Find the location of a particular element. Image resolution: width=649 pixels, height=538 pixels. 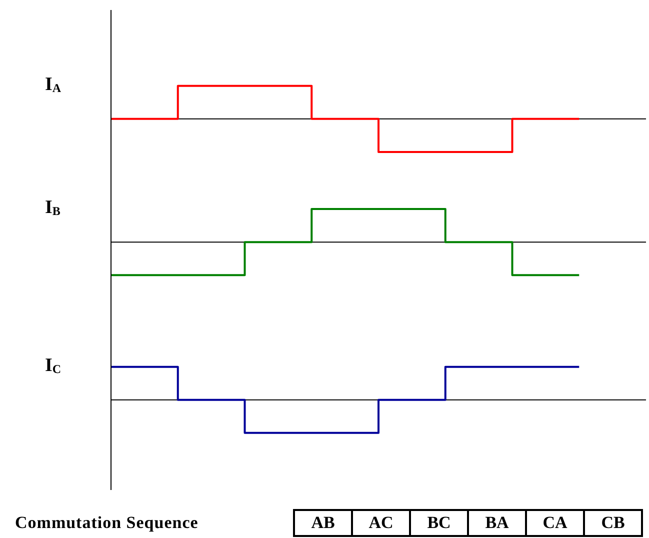

text: I$_{A}$ is located at coordinates (53, 85).